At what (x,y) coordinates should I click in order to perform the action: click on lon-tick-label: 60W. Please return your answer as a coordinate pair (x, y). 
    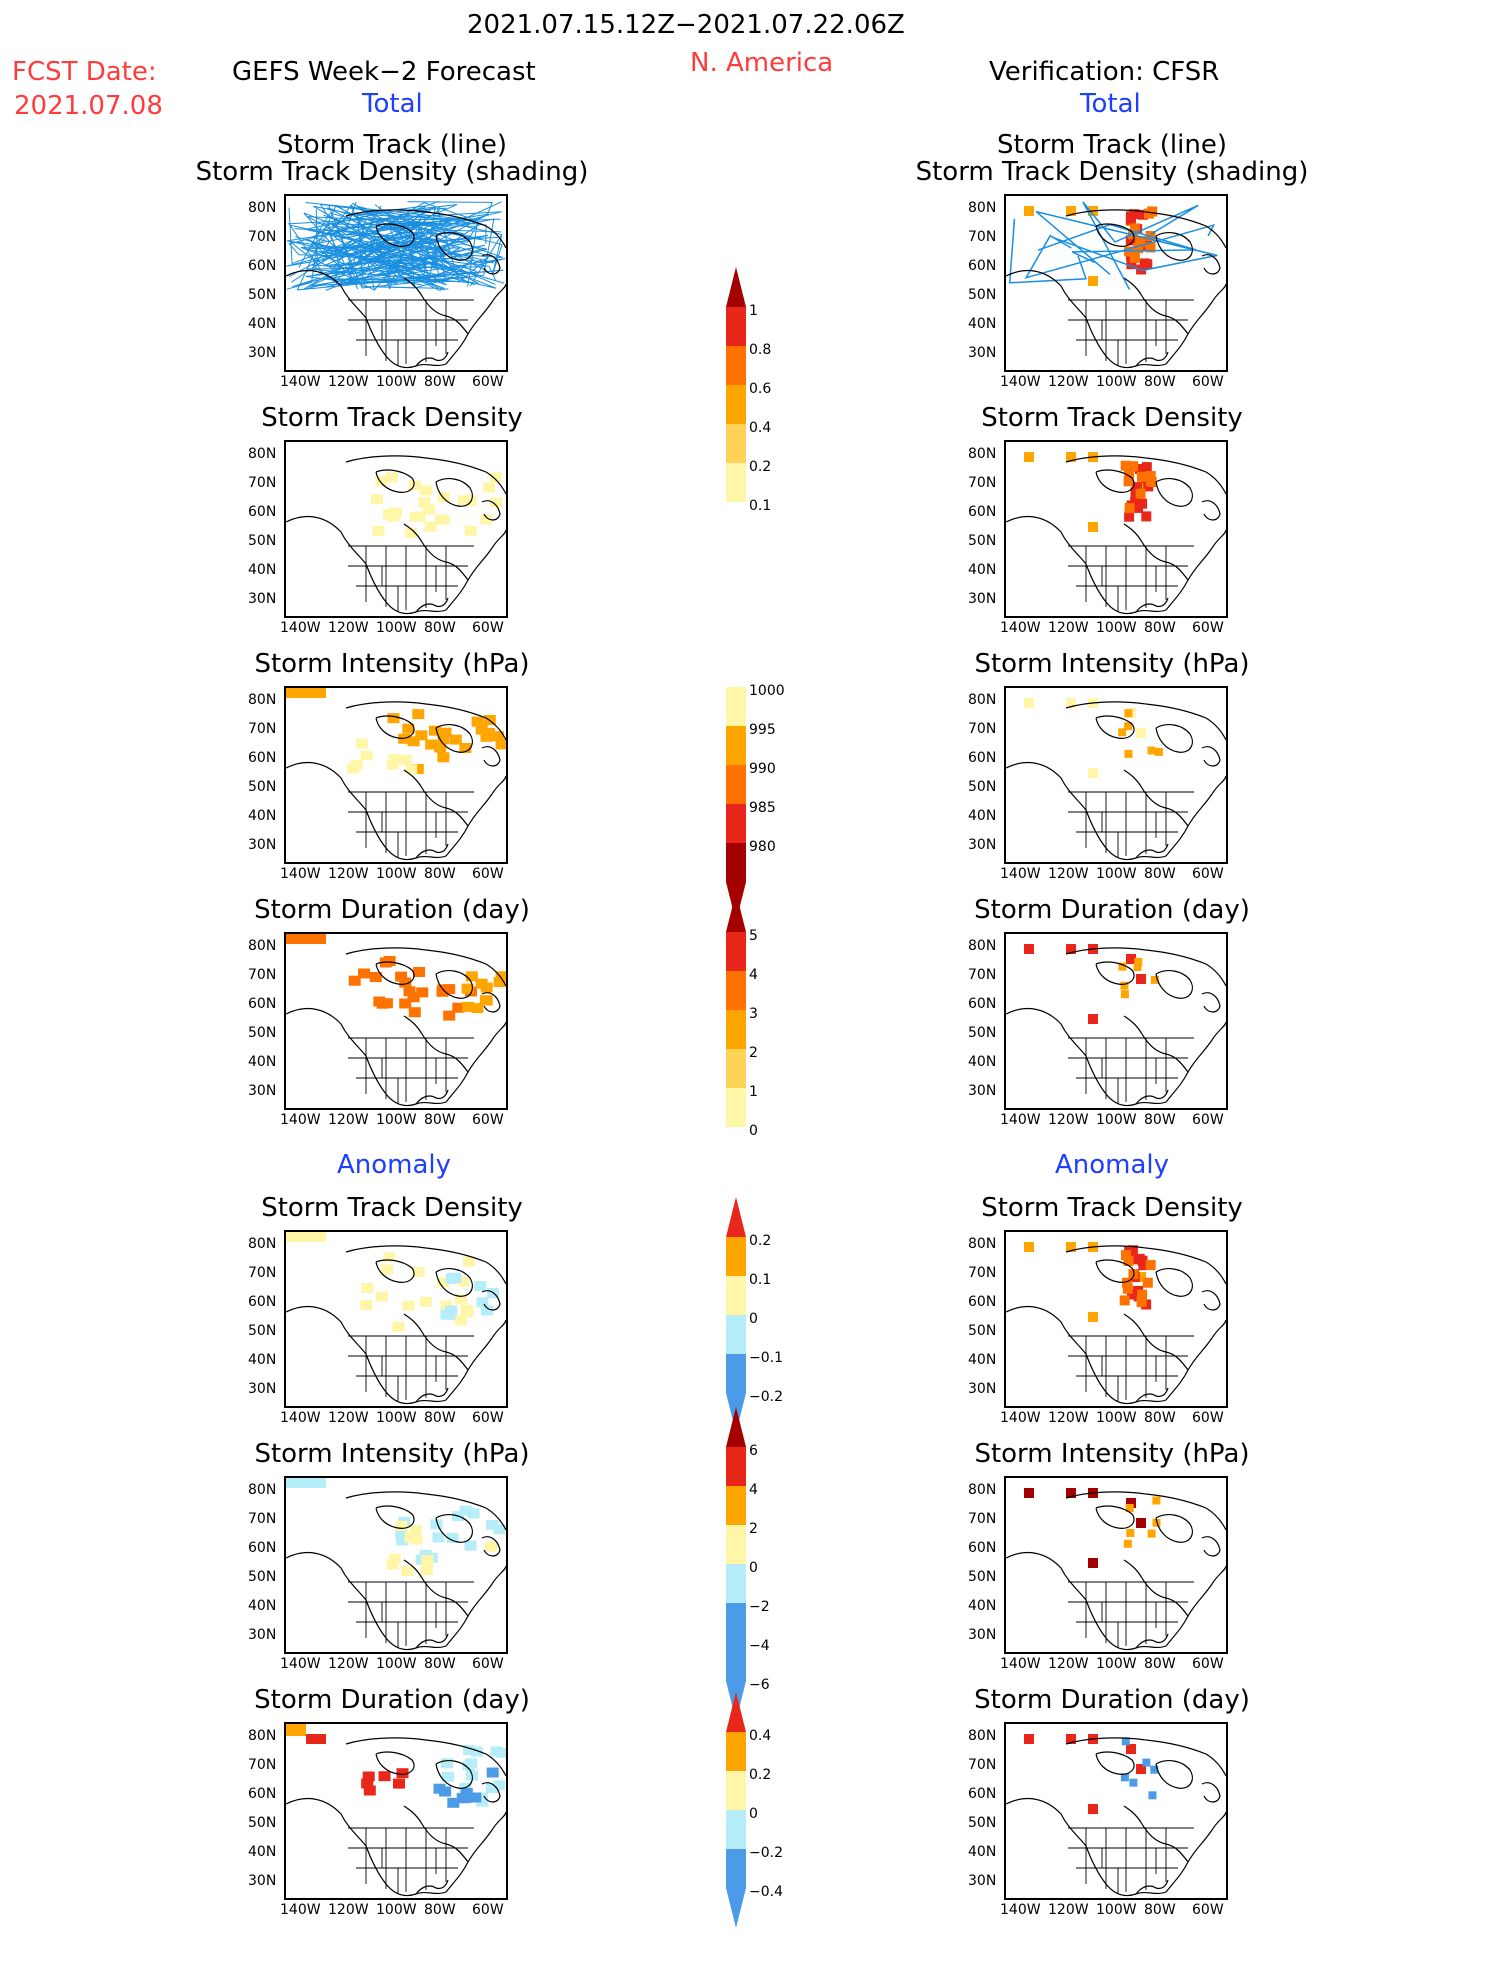
    Looking at the image, I should click on (1208, 1120).